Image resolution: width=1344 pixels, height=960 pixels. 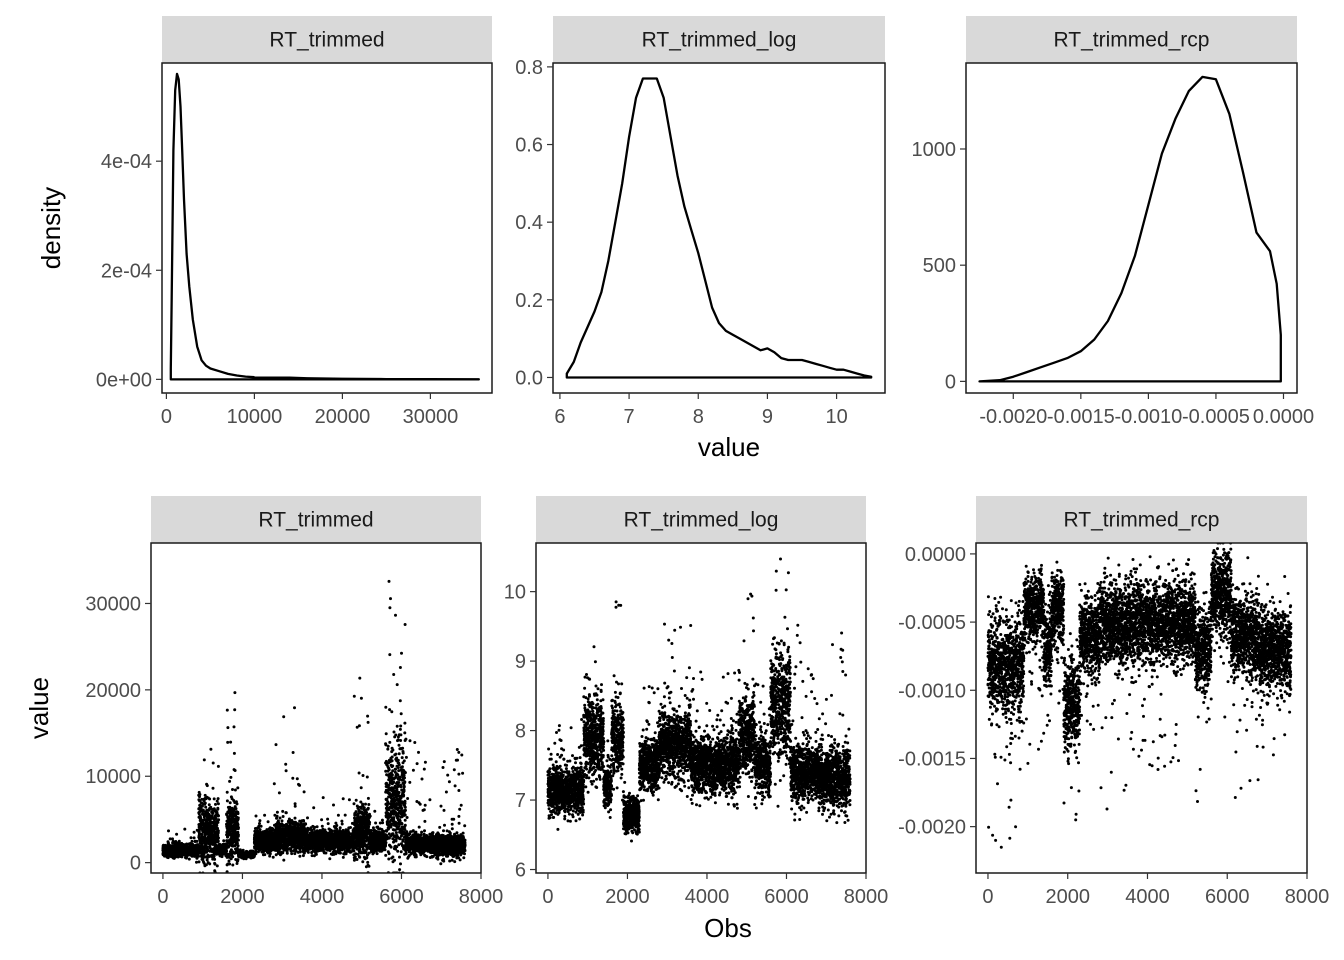 I want to click on x-tick-label: 20000, so click(x=343, y=417).